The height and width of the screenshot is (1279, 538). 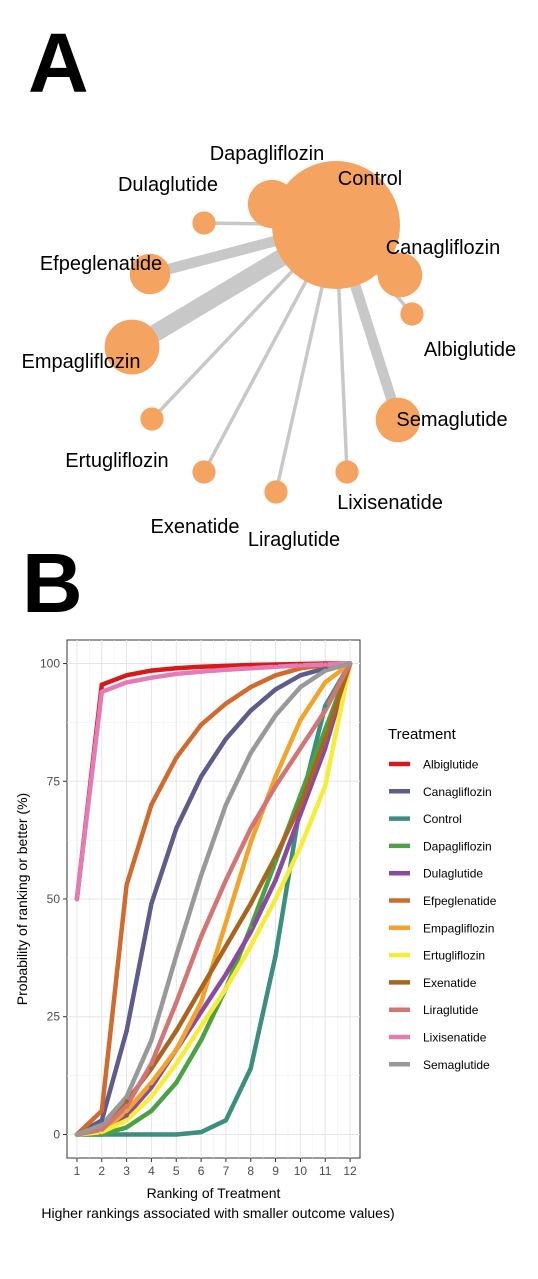 I want to click on x-tick-label: 5, so click(x=176, y=1171).